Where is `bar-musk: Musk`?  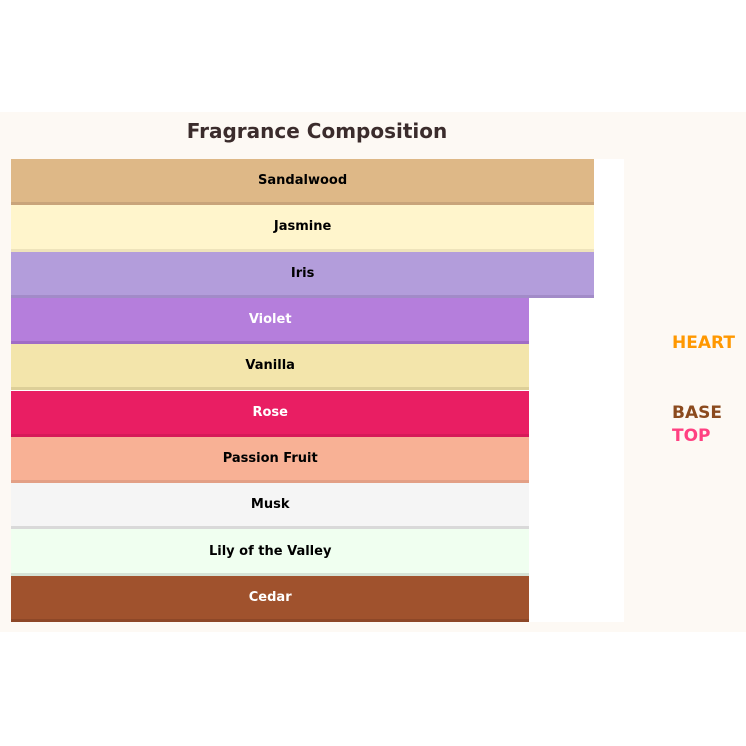 bar-musk: Musk is located at coordinates (270, 506).